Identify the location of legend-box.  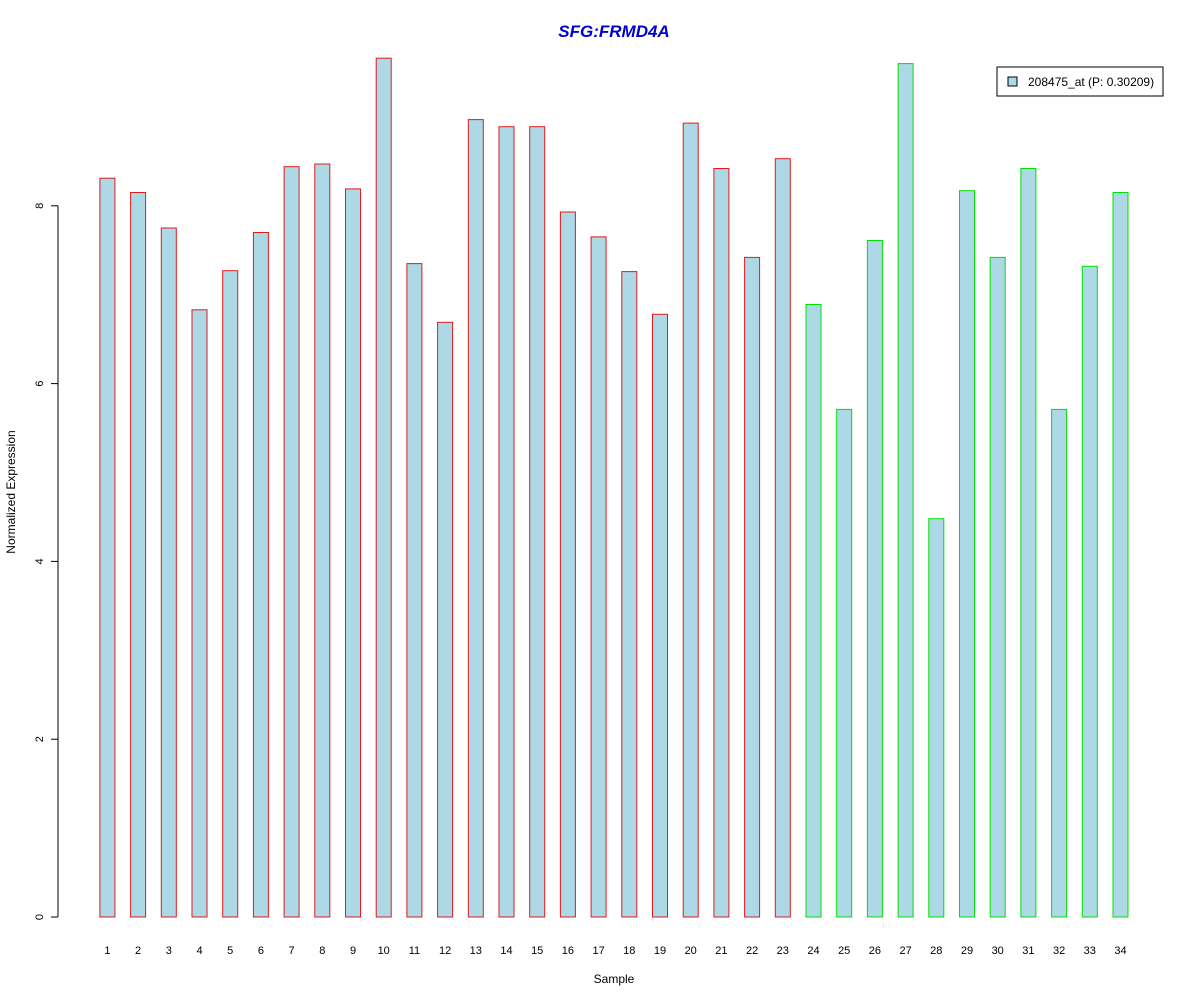
(1080, 81).